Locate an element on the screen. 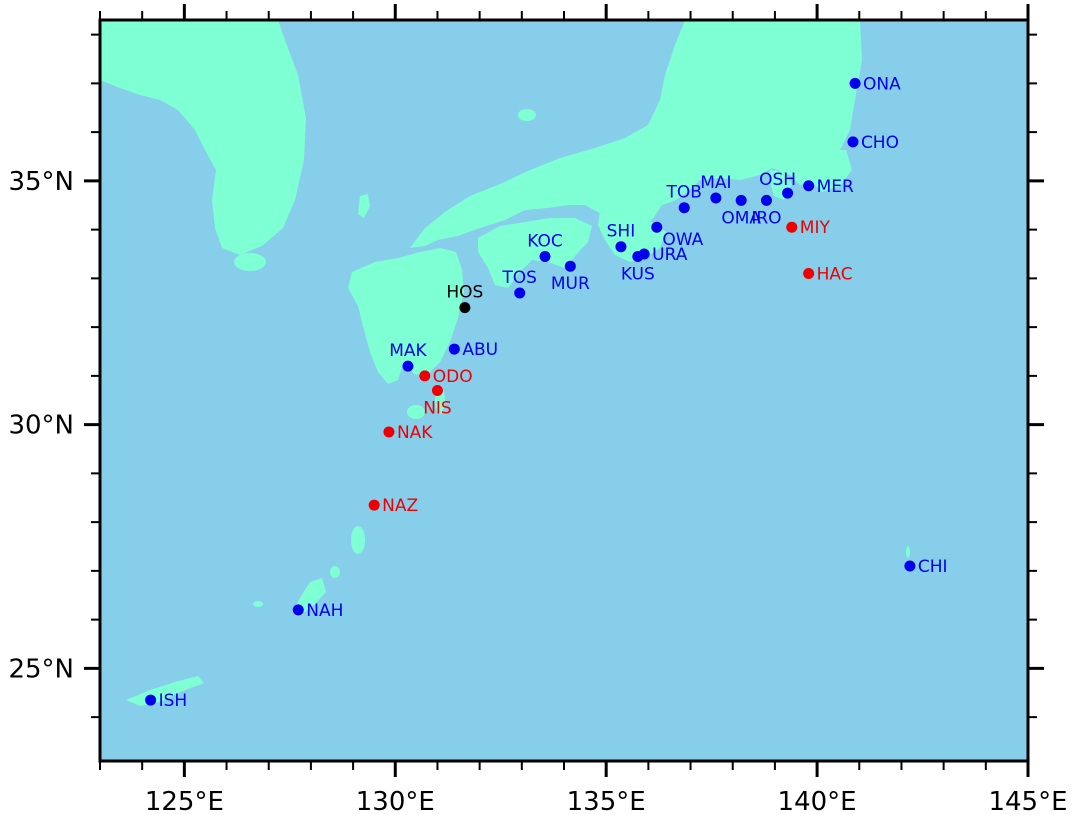 The height and width of the screenshot is (815, 1075). station-marker-iro is located at coordinates (766, 200).